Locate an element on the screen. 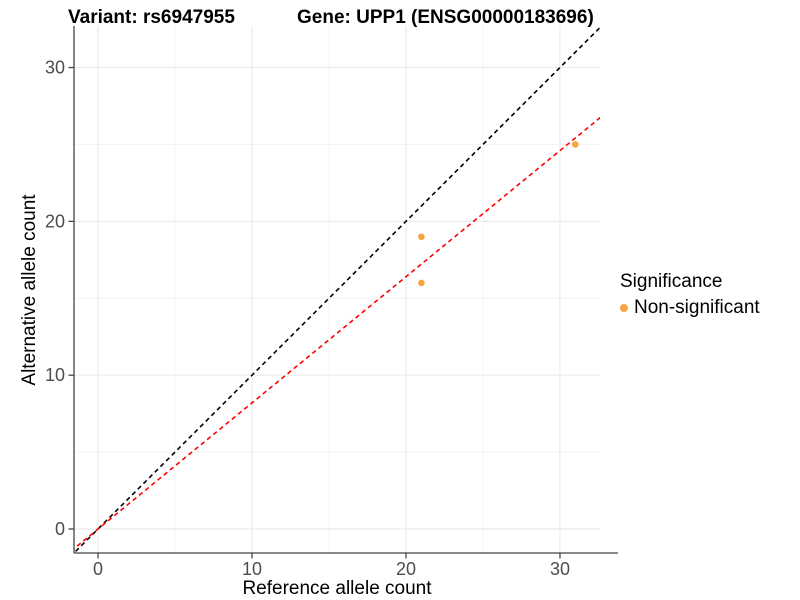  y-tick-label: 30 is located at coordinates (55, 68).